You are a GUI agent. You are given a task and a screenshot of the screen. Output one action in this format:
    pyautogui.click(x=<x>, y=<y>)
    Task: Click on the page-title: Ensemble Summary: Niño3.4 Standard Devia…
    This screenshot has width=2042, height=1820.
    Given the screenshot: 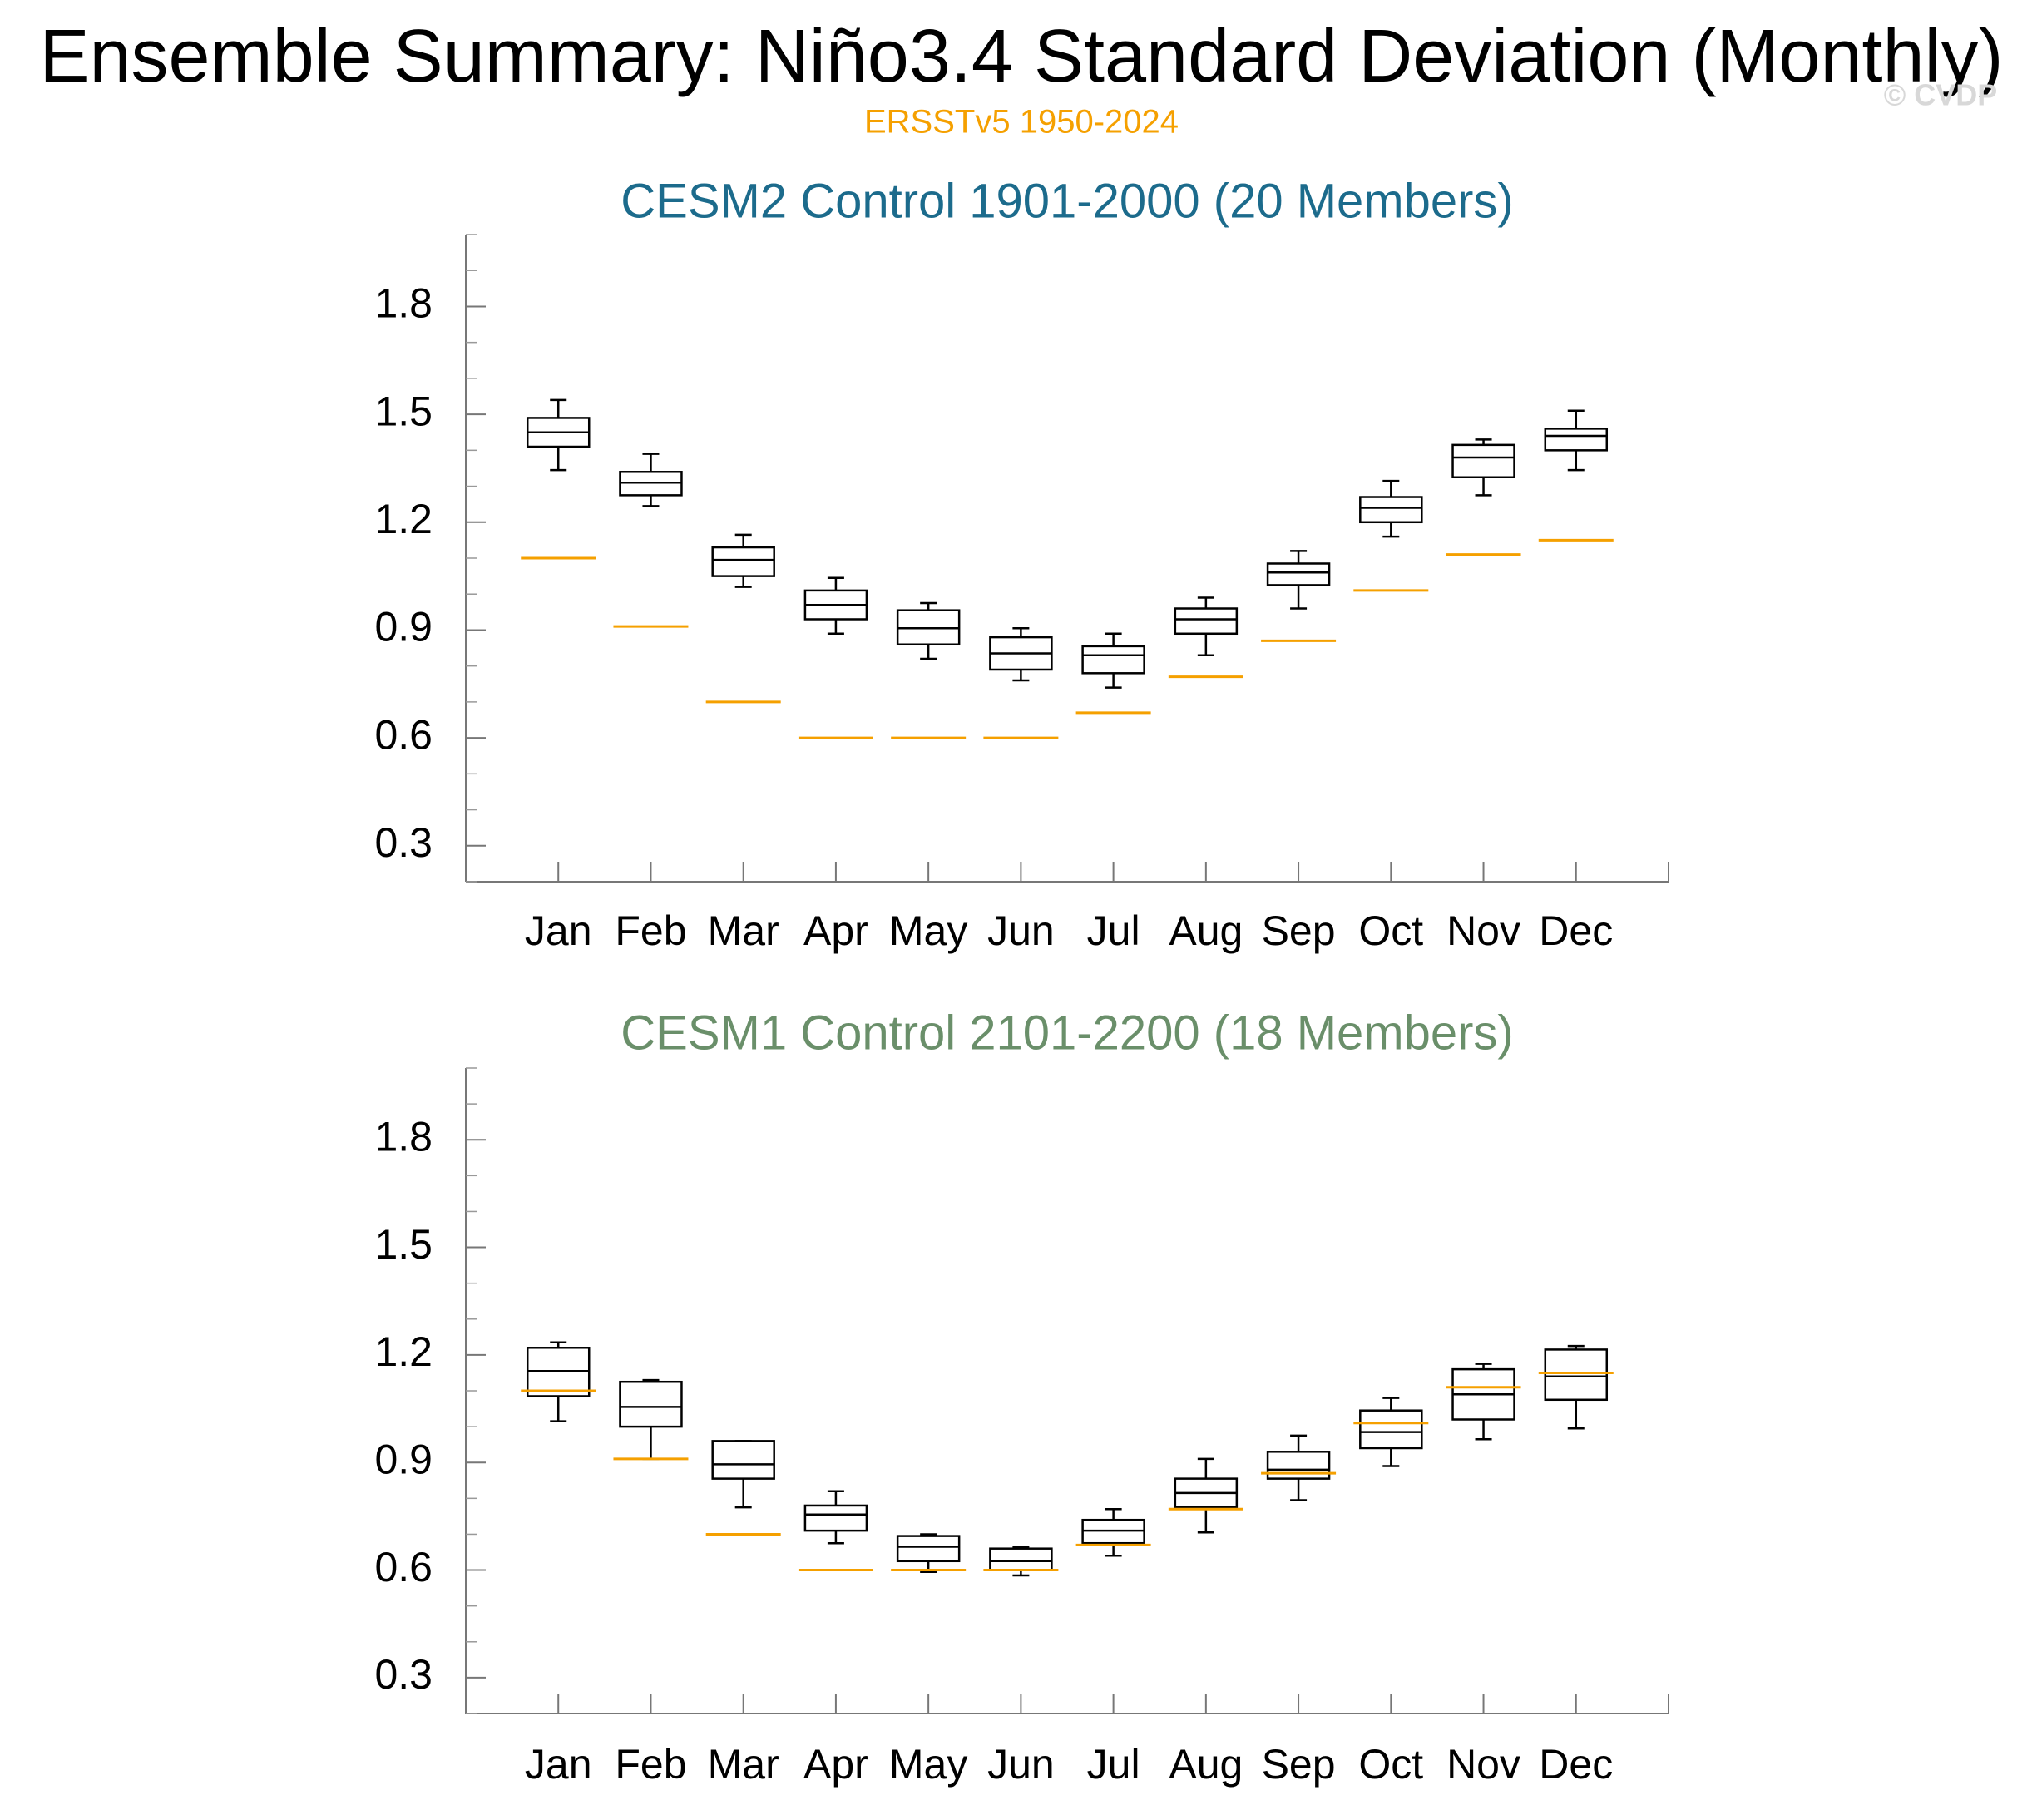 What is the action you would take?
    pyautogui.click(x=1021, y=56)
    